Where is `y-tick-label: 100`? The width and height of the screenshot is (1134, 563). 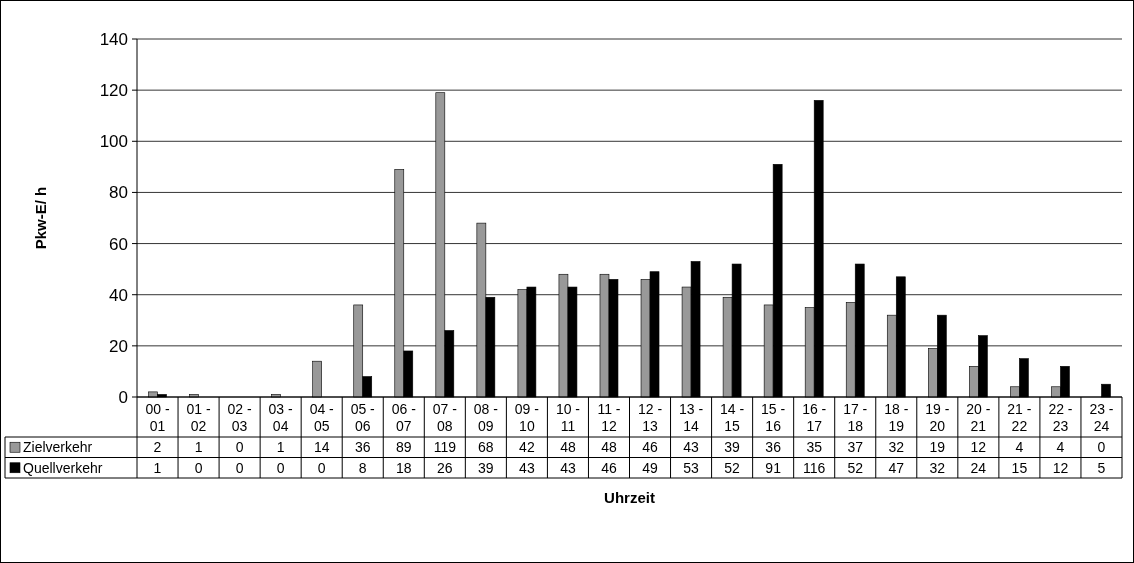
y-tick-label: 100 is located at coordinates (113, 142).